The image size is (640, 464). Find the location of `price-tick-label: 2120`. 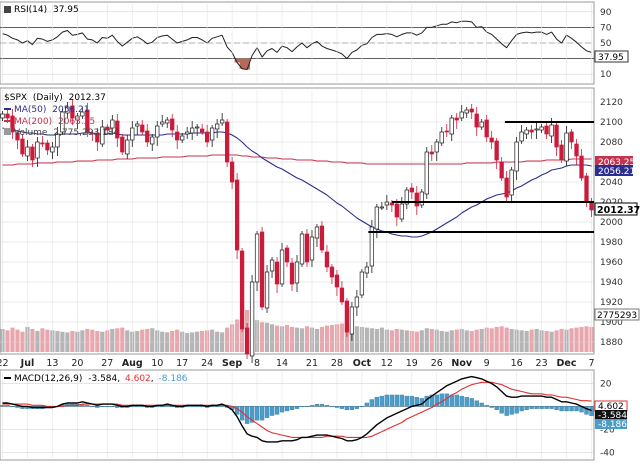

price-tick-label: 2120 is located at coordinates (611, 103).